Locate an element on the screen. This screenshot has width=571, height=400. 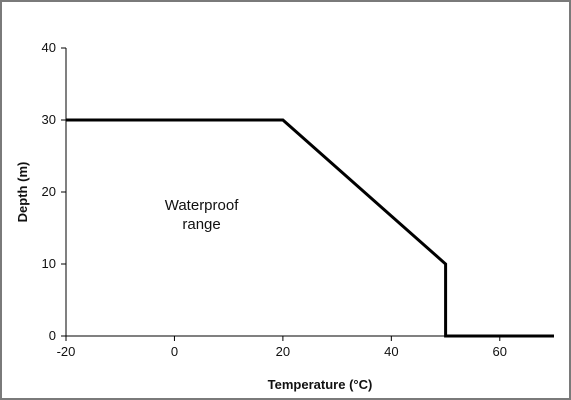
y-tick-label: 0 is located at coordinates (52, 335).